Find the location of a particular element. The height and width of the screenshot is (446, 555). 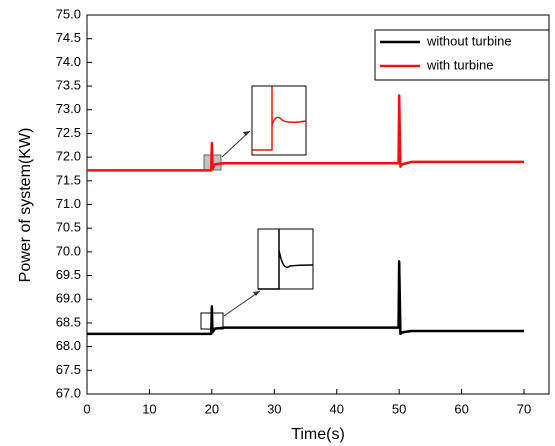

x-tick-label: 10 is located at coordinates (149, 408).